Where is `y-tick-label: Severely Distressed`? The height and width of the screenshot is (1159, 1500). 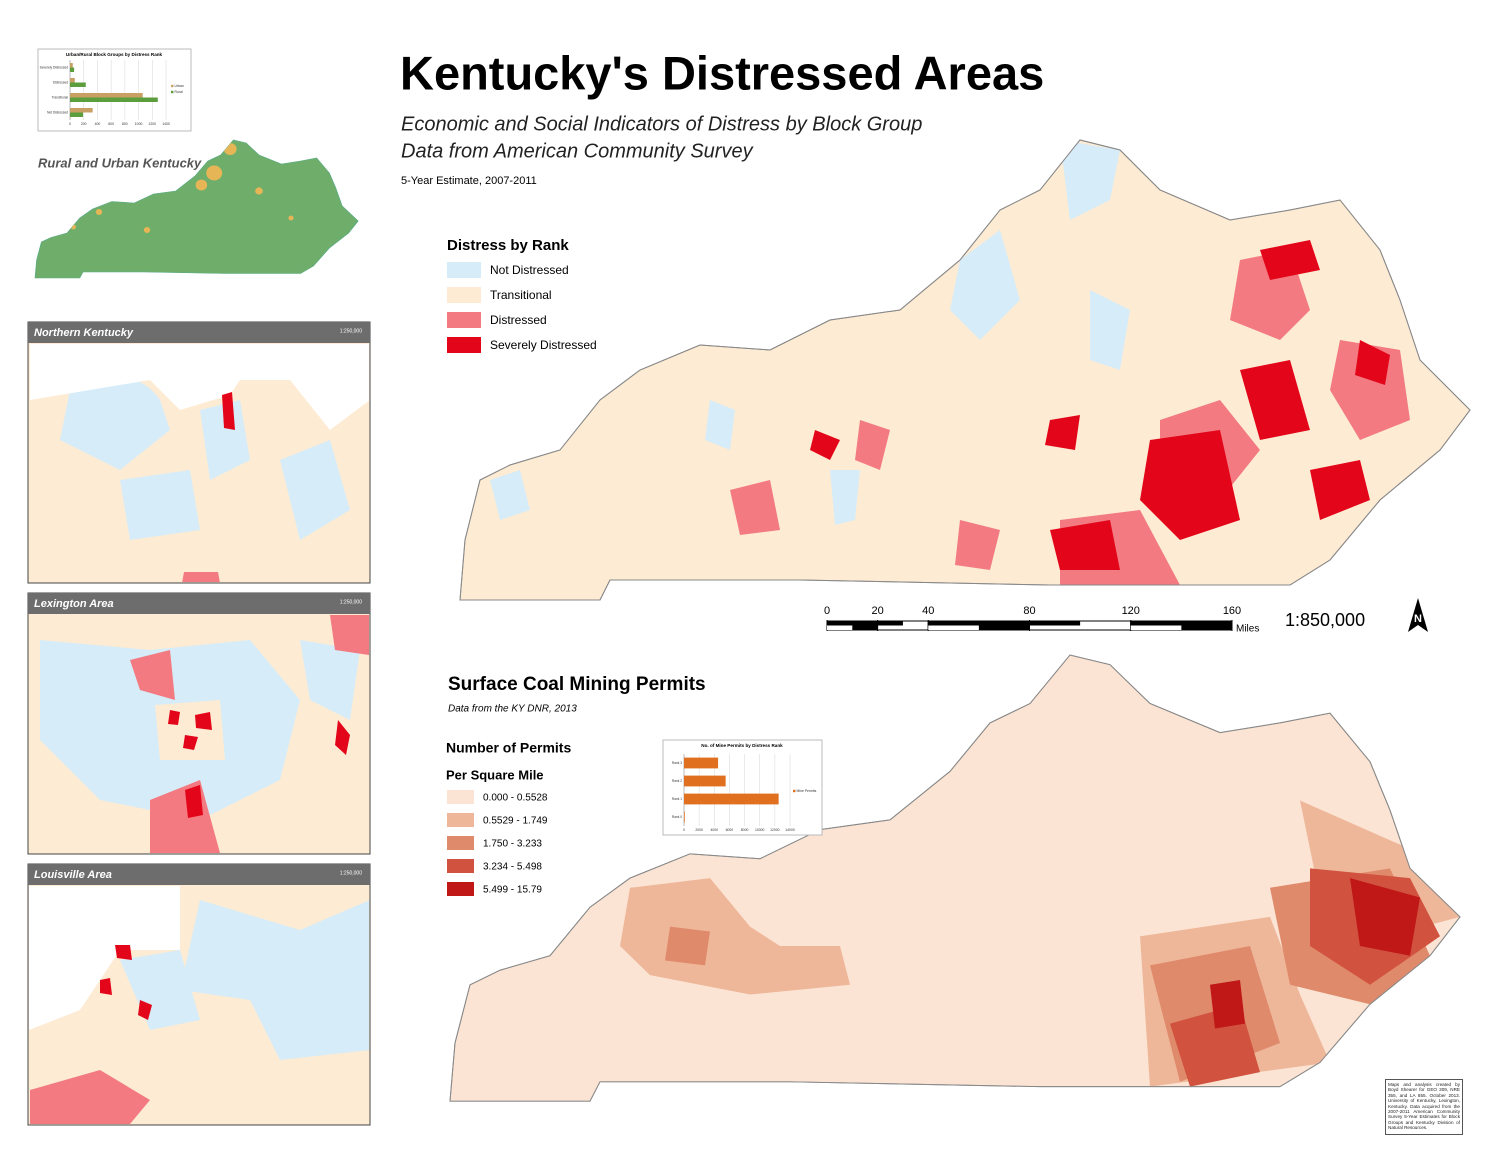
y-tick-label: Severely Distressed is located at coordinates (54, 67).